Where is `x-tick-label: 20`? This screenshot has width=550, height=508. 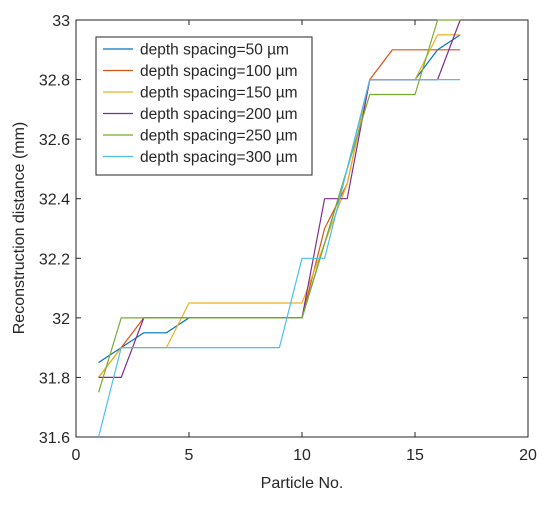 x-tick-label: 20 is located at coordinates (528, 455).